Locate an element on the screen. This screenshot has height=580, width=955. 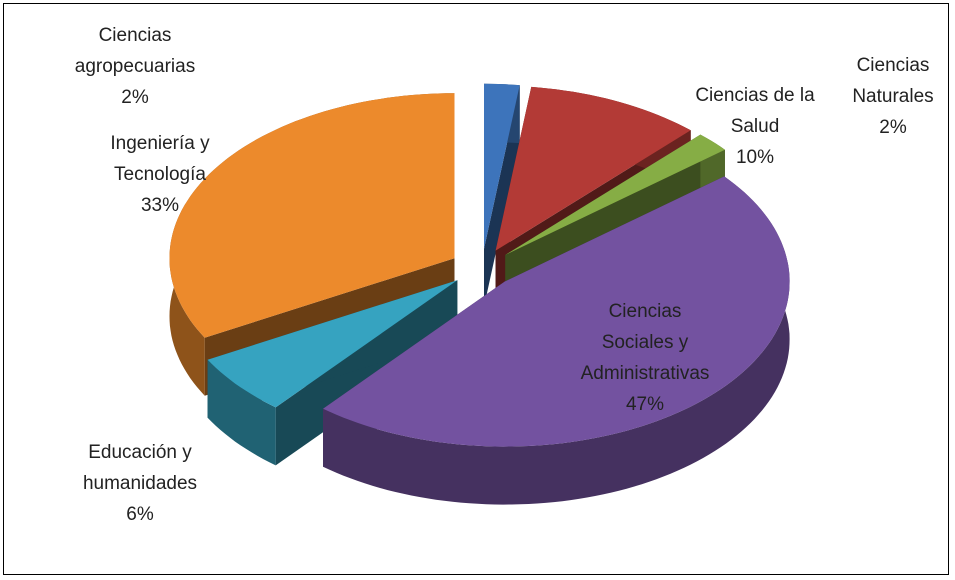
data-label: Educación y humanidades 6% is located at coordinates (140, 483).